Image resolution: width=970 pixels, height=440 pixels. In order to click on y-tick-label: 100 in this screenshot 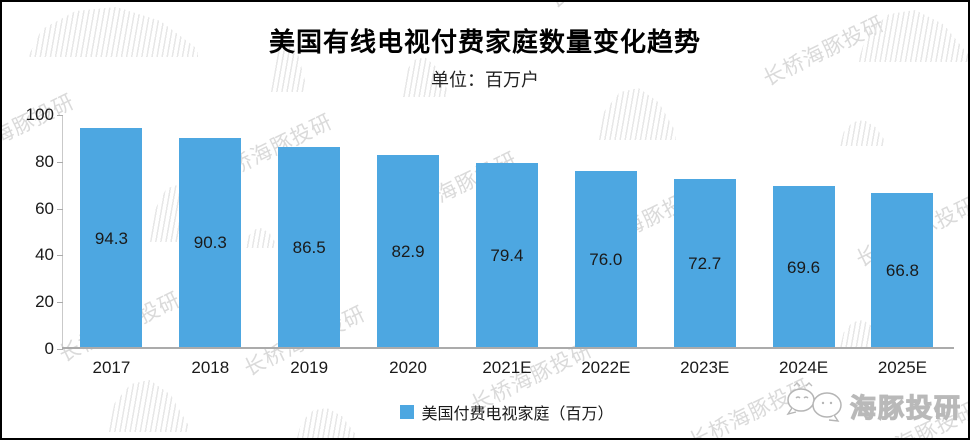, I will do `click(39, 114)`.